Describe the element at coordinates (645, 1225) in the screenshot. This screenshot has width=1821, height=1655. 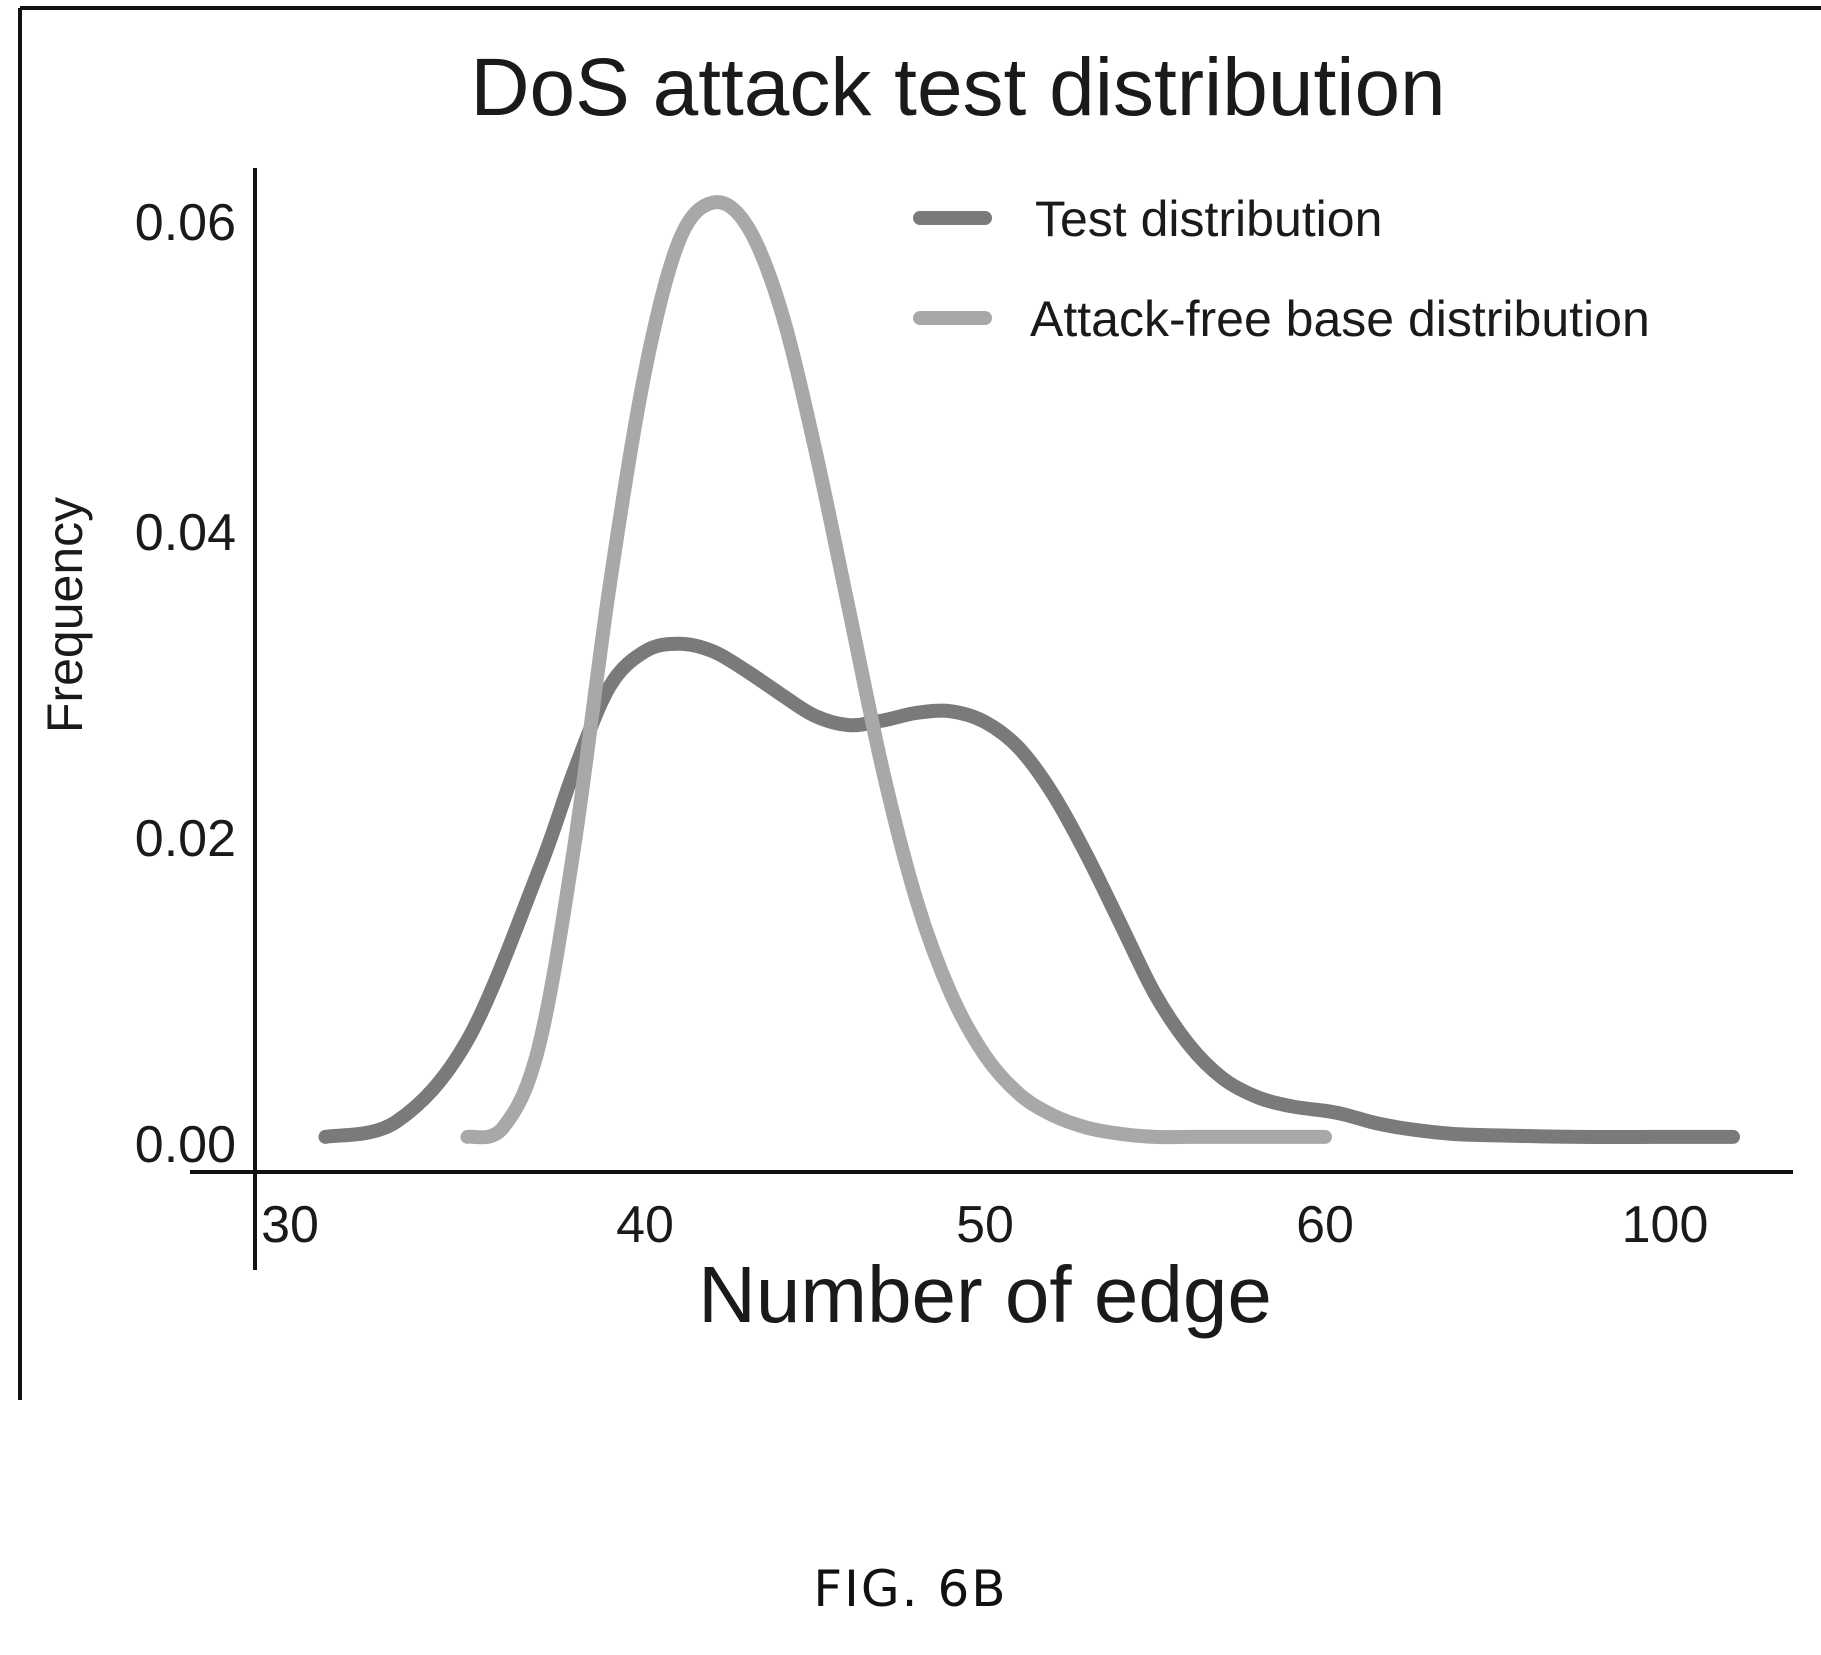
I see `x-tick-label: 40` at that location.